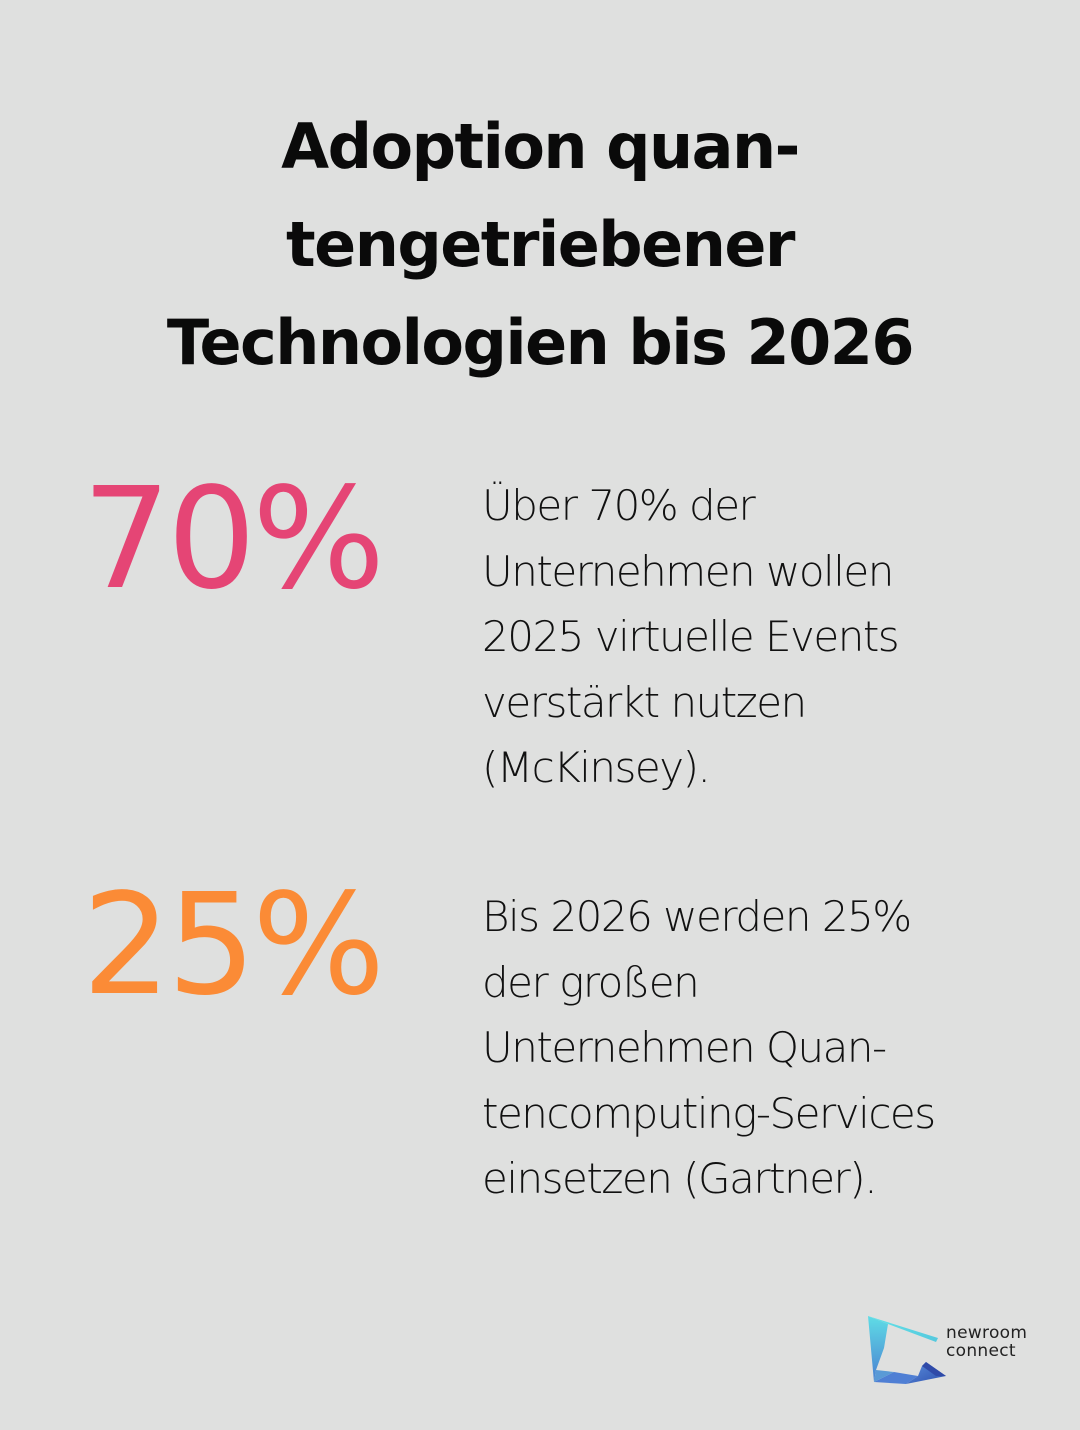 This screenshot has height=1430, width=1080. I want to click on description-line: 2025 virtuelle Events, so click(691, 636).